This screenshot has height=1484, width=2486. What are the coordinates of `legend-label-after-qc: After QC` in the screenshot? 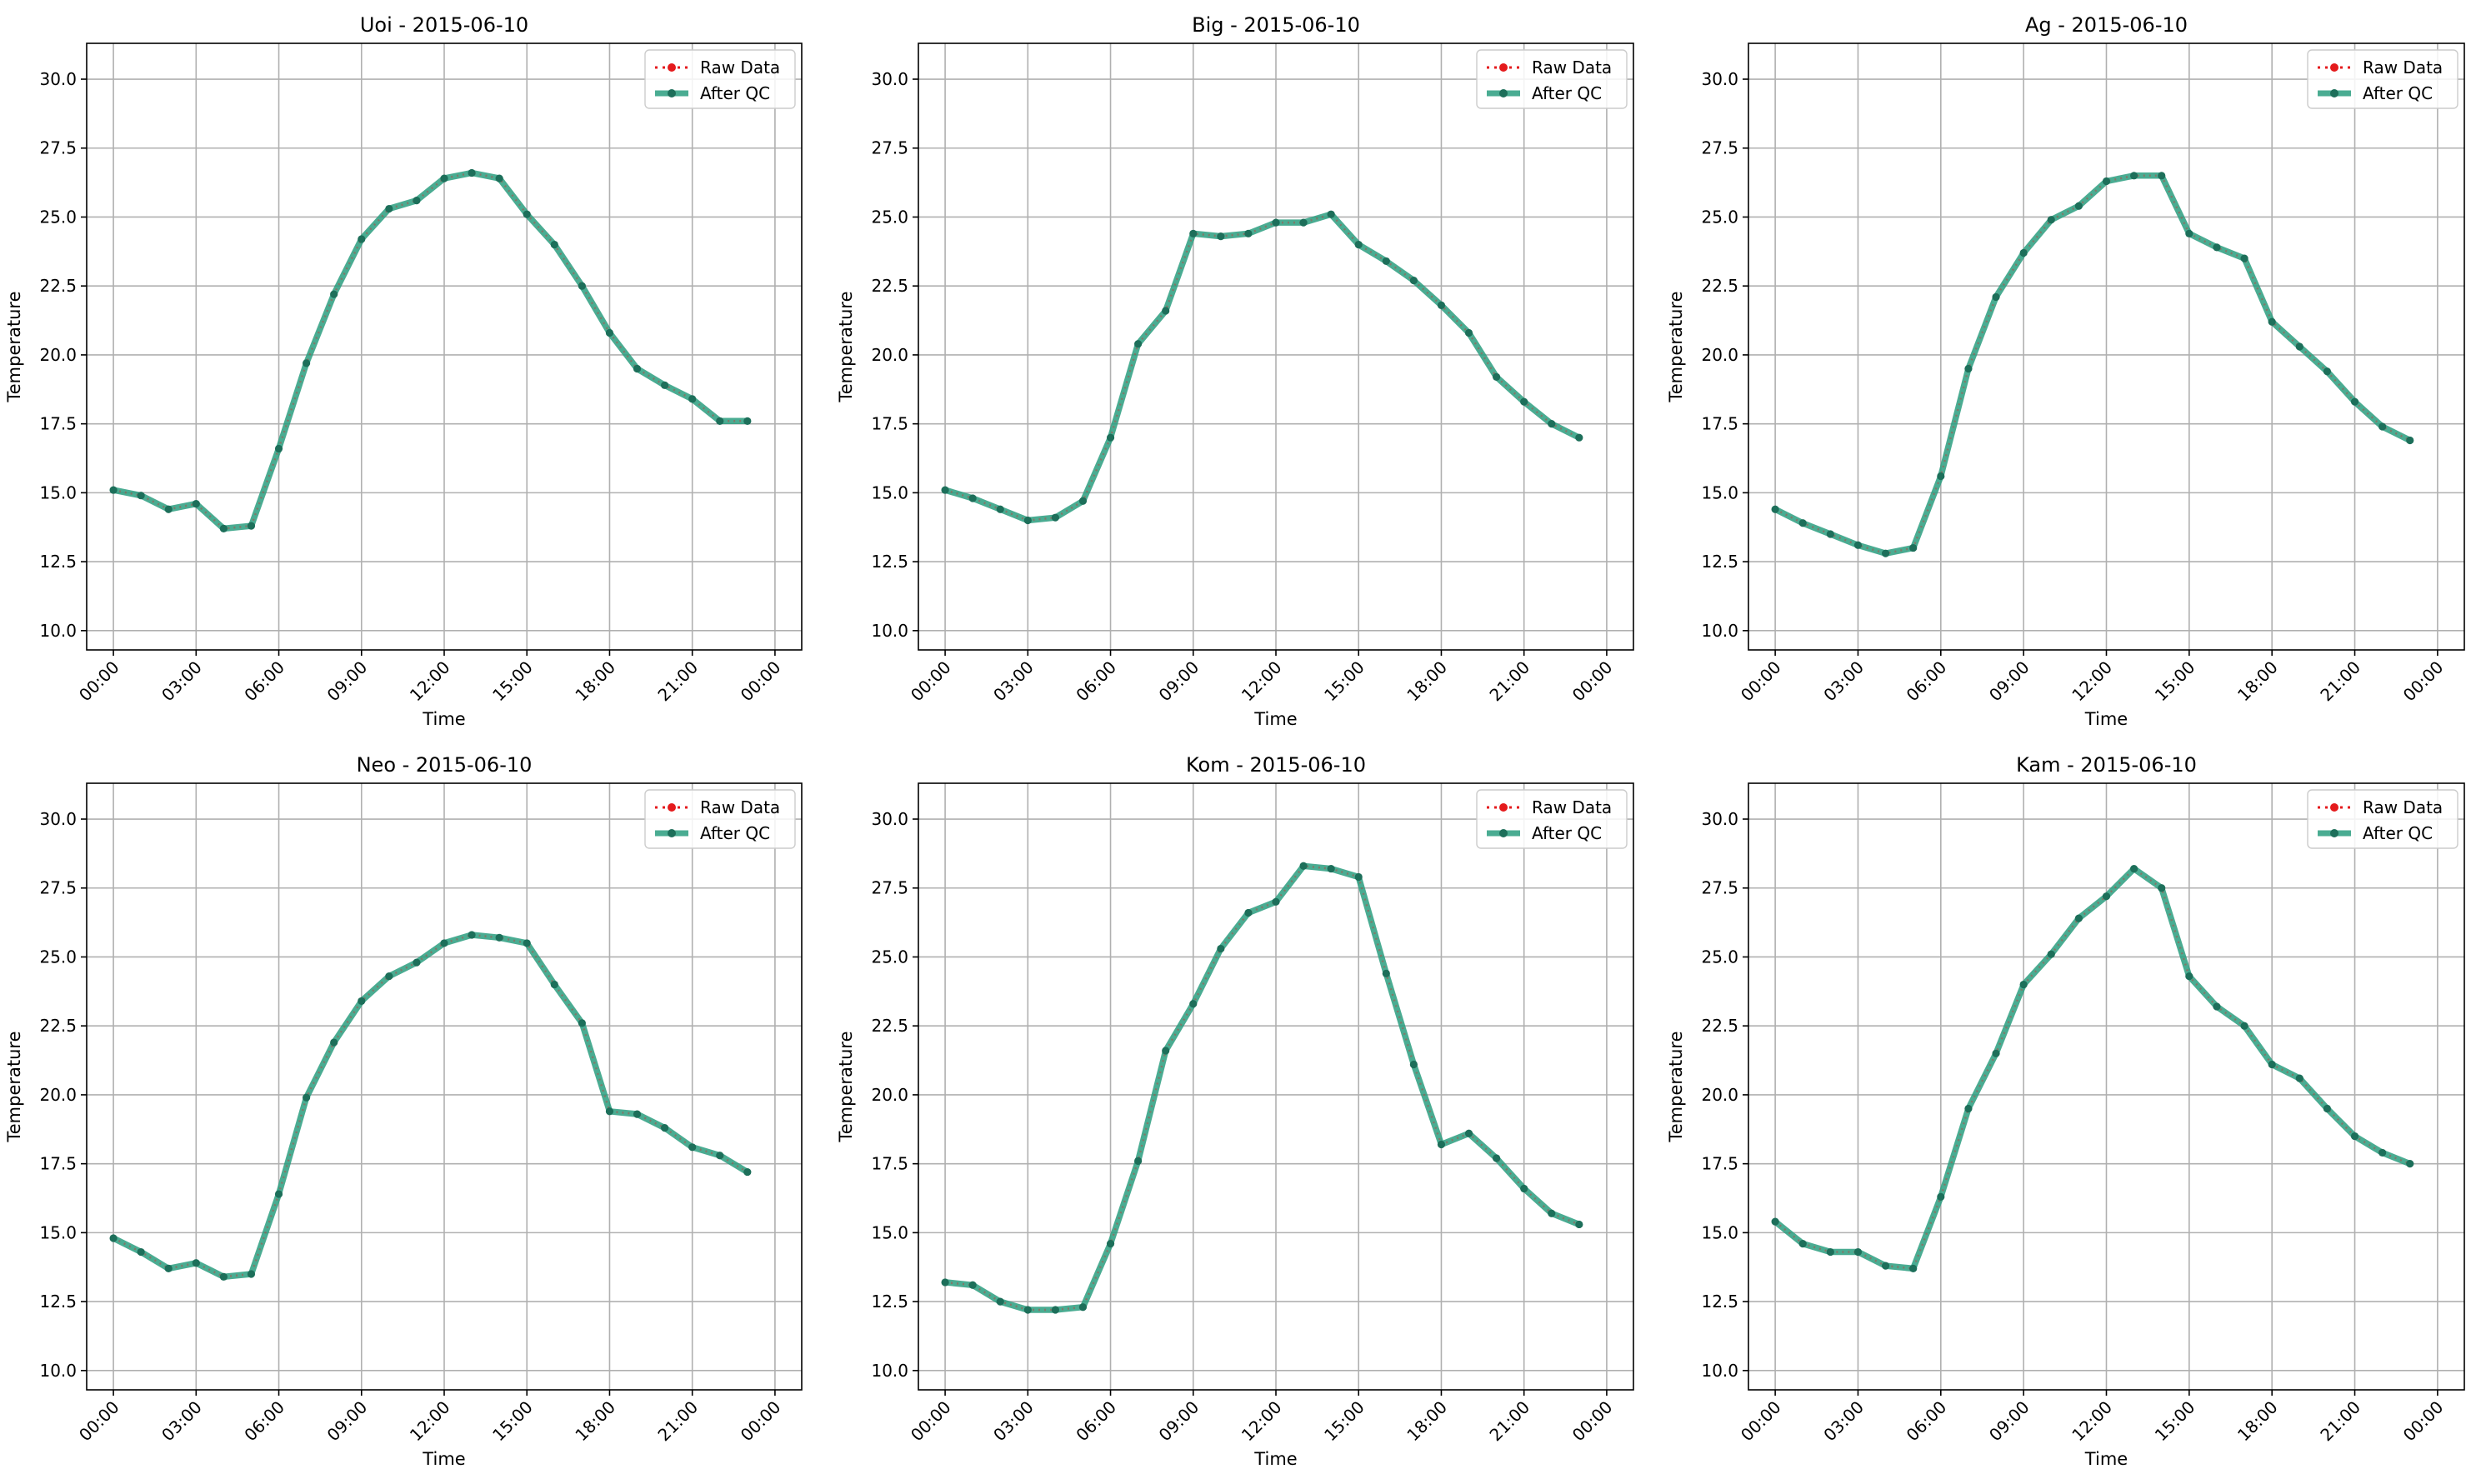 It's located at (1567, 93).